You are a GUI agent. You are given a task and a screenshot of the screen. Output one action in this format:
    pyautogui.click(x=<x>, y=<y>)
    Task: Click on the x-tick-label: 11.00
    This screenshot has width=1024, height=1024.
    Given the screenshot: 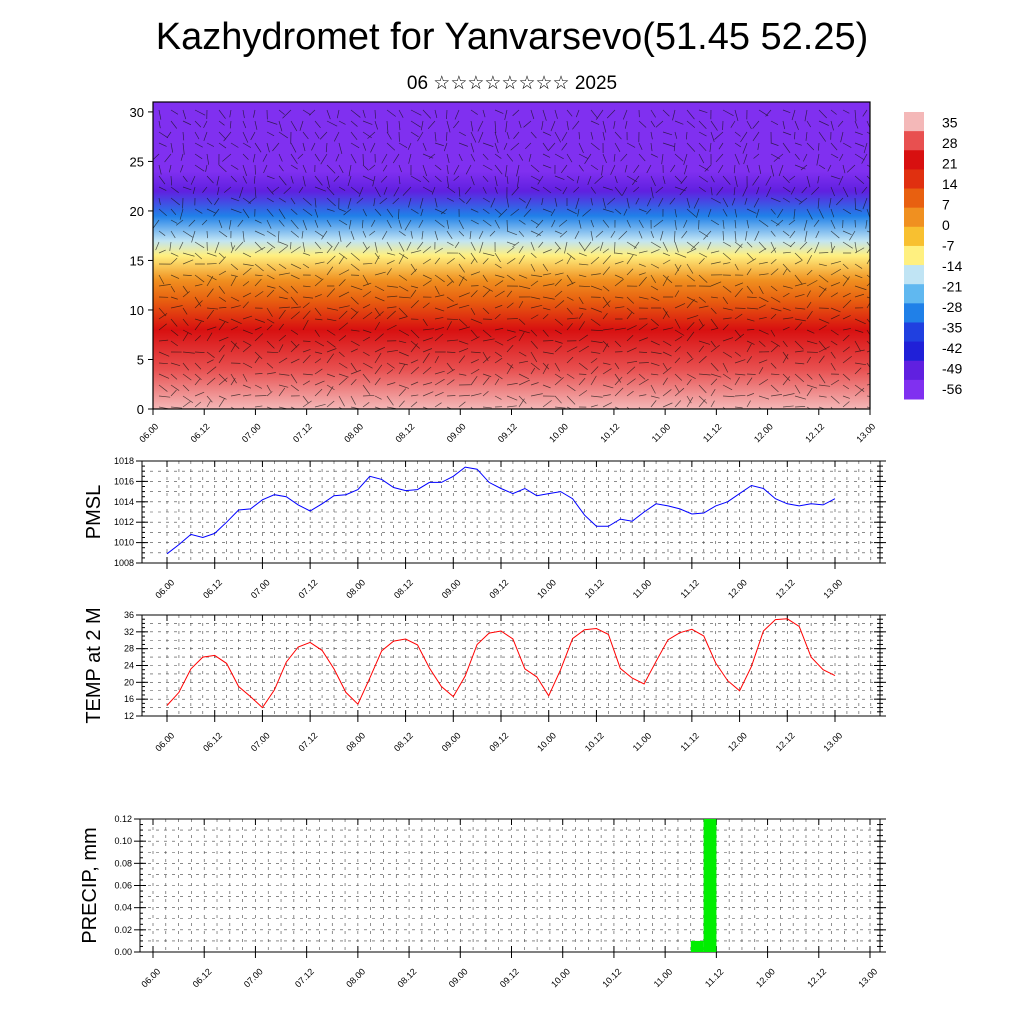 What is the action you would take?
    pyautogui.click(x=661, y=433)
    